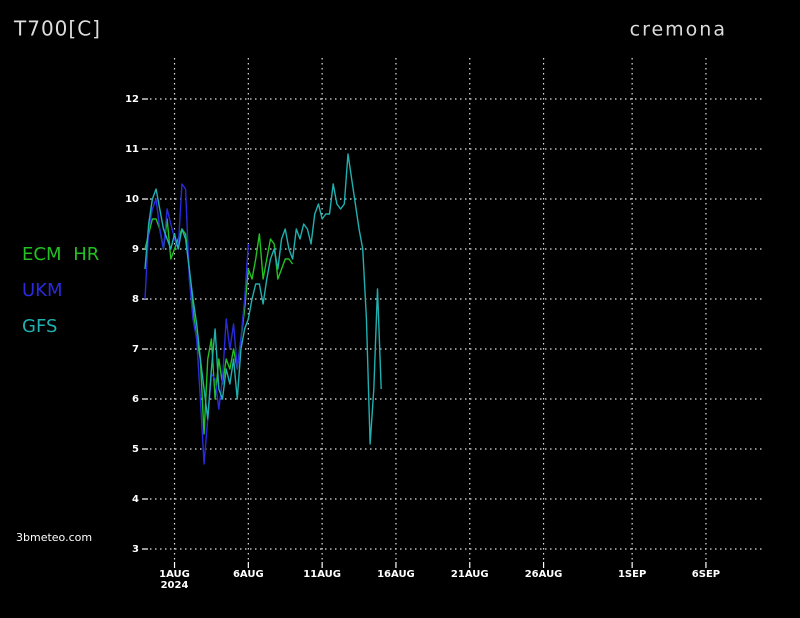 The image size is (800, 618). Describe the element at coordinates (322, 574) in the screenshot. I see `x-tick-label: 11AUG` at that location.